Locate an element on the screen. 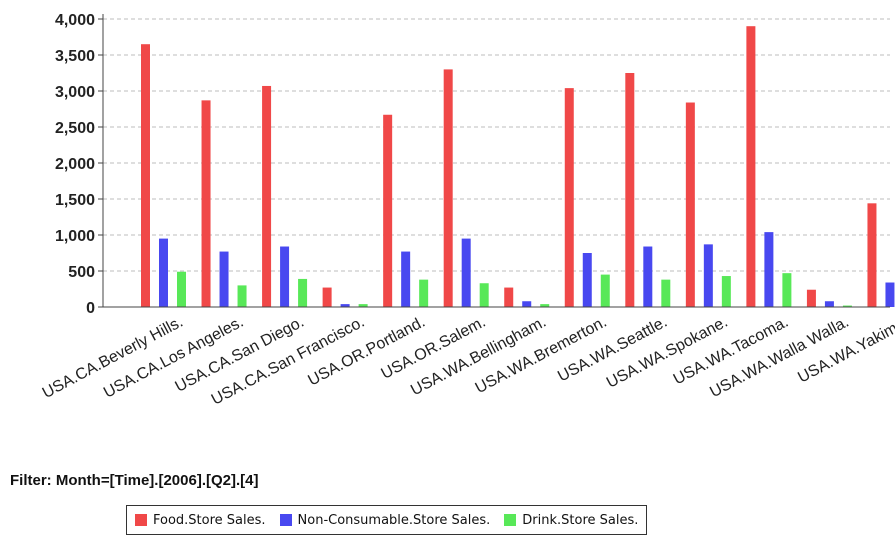 The width and height of the screenshot is (895, 541). legend-label: Drink.Store Sales. is located at coordinates (580, 520).